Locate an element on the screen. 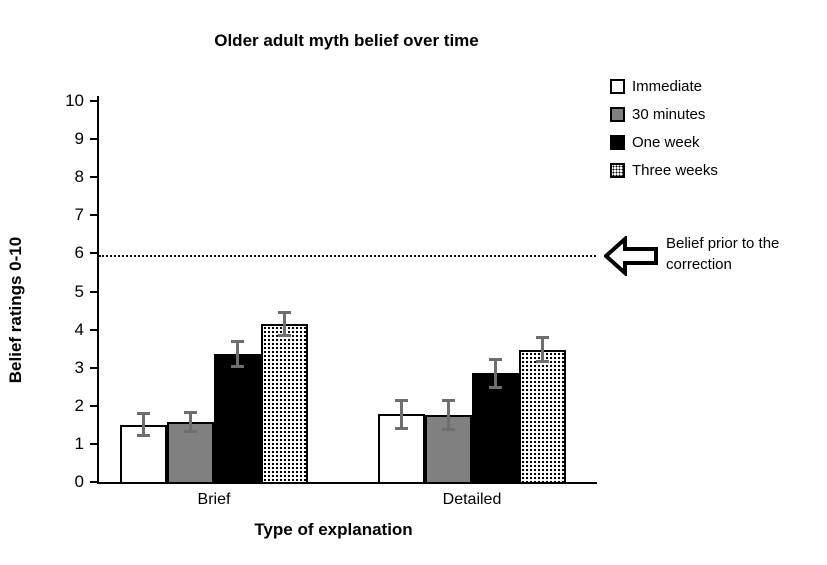 The image size is (827, 565). y-axis-line is located at coordinates (98, 290).